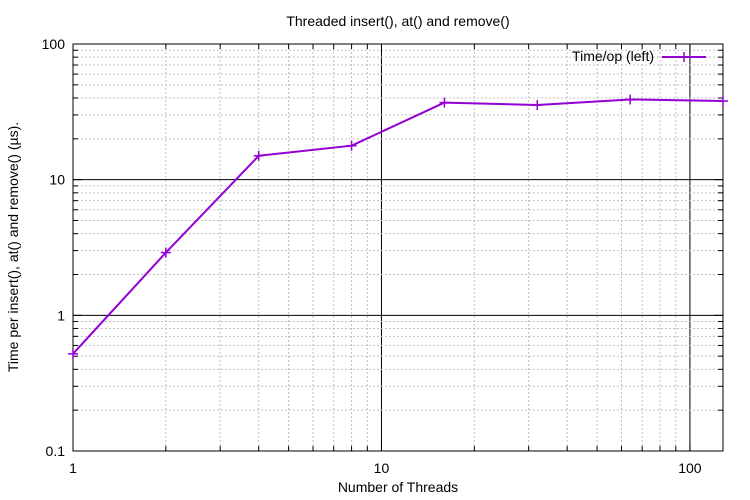 Image resolution: width=750 pixels, height=500 pixels. Describe the element at coordinates (56, 451) in the screenshot. I see `y-tick-label: 0.1` at that location.